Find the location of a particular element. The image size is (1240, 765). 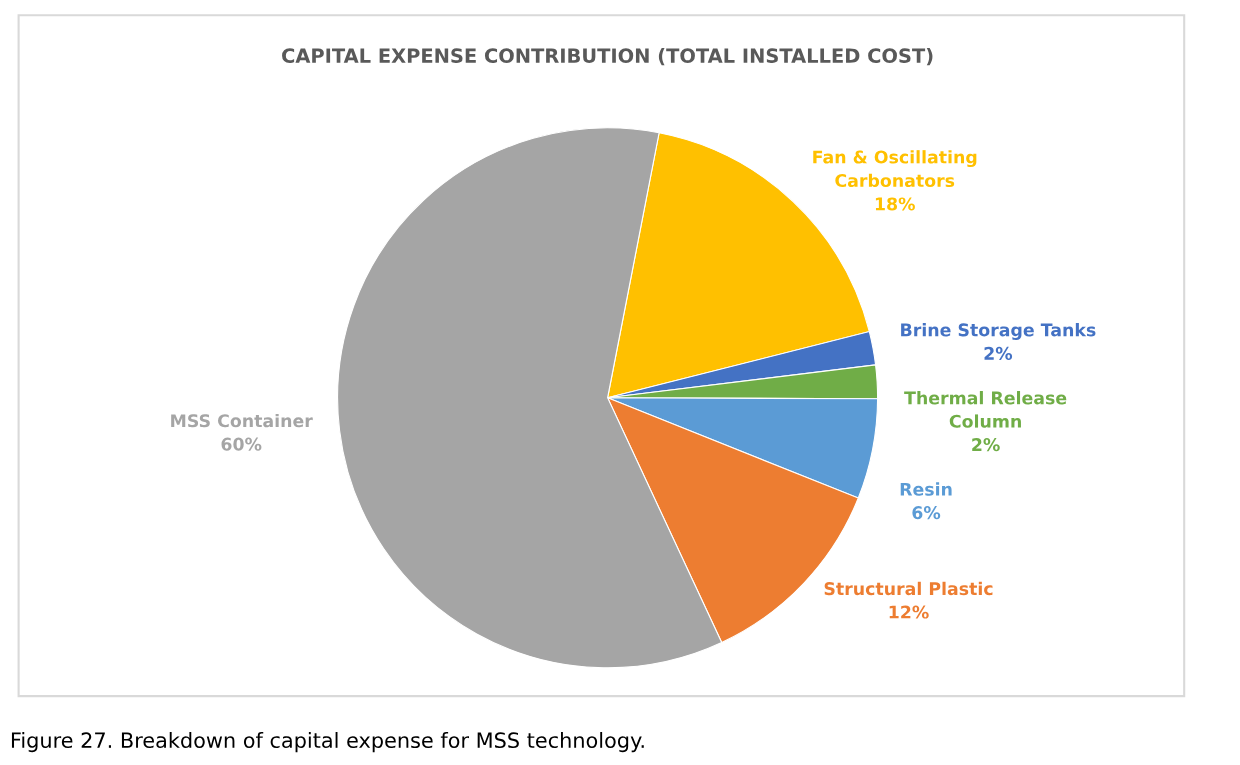

data-label: 60% is located at coordinates (241, 444).